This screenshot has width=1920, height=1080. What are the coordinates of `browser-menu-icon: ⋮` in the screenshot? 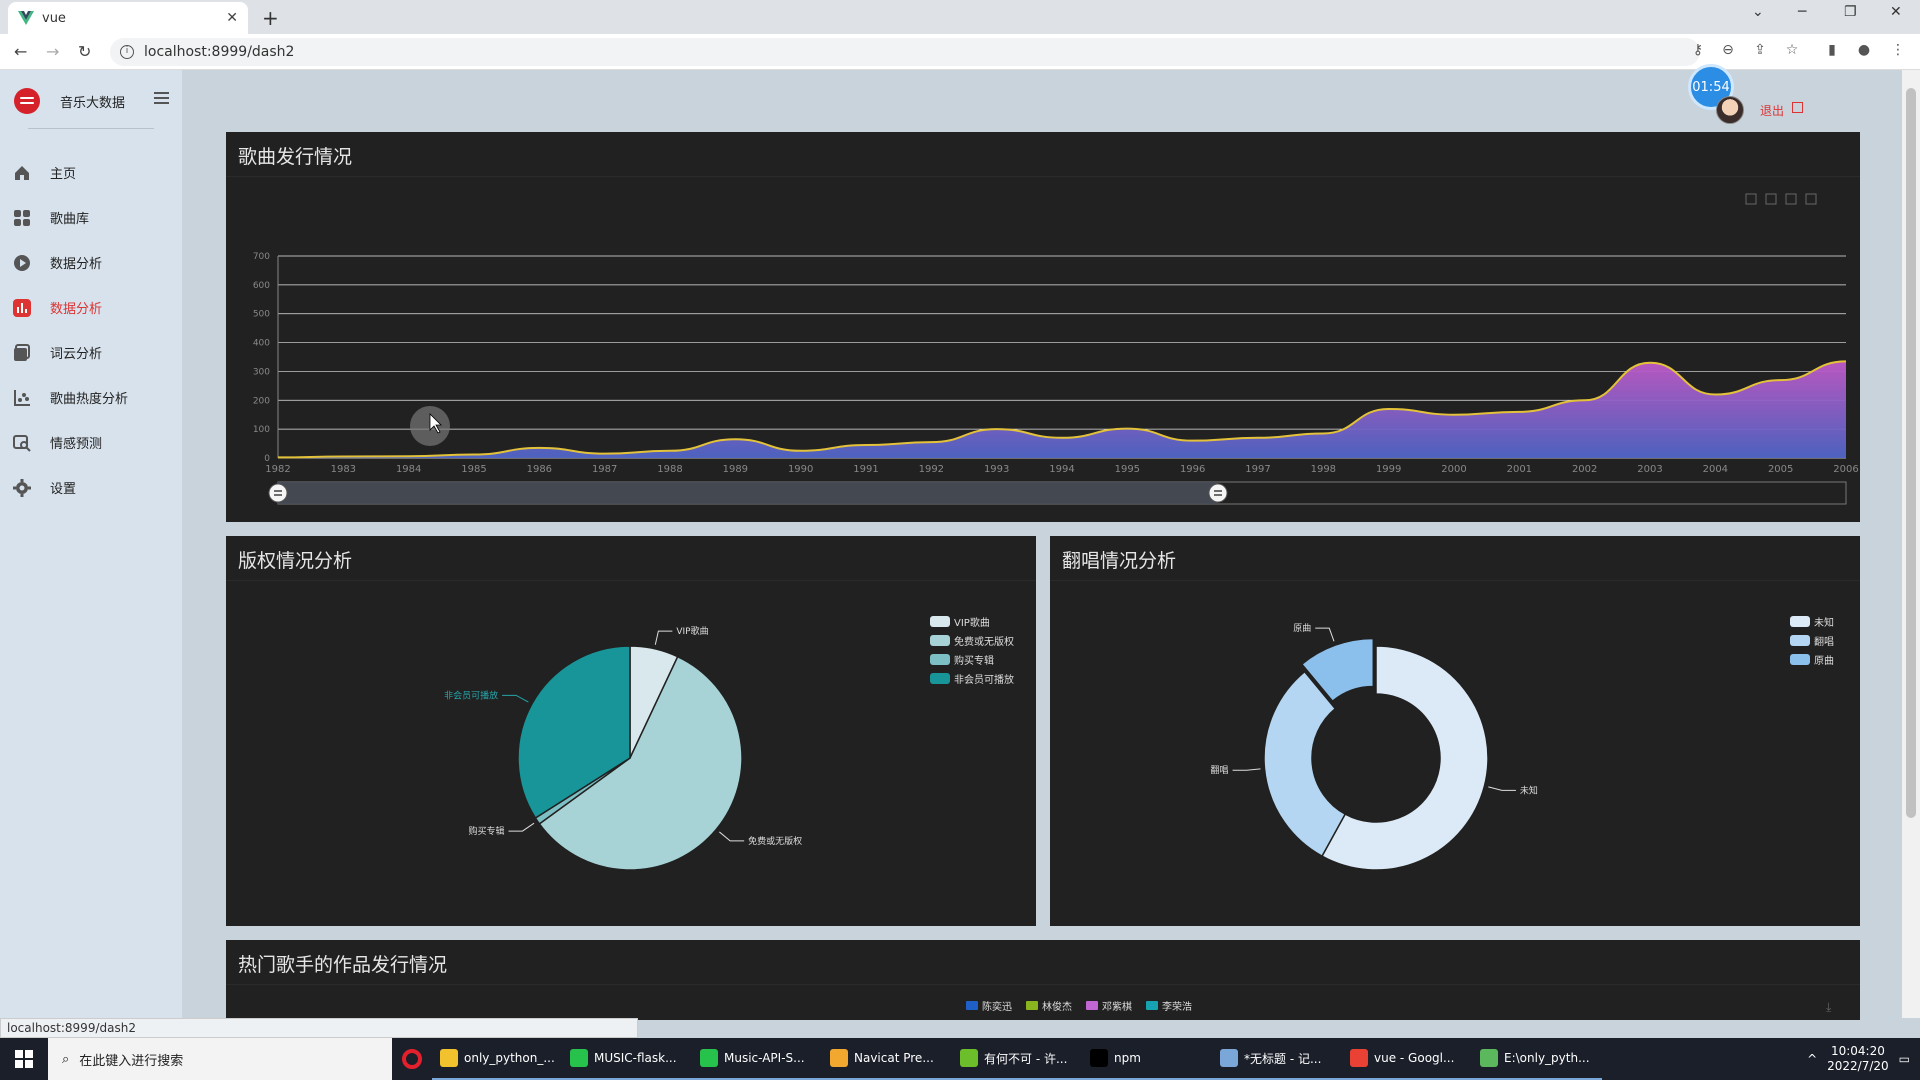 It's located at (1898, 50).